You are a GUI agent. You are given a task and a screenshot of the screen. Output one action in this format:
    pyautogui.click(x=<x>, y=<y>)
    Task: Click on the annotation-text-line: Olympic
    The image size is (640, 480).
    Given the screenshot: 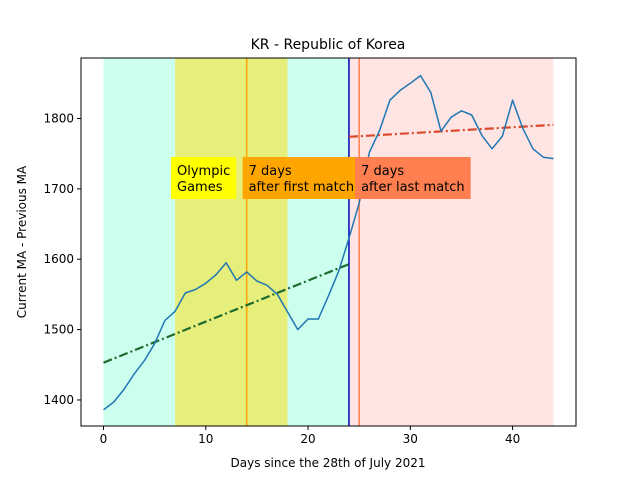 What is the action you would take?
    pyautogui.click(x=203, y=171)
    